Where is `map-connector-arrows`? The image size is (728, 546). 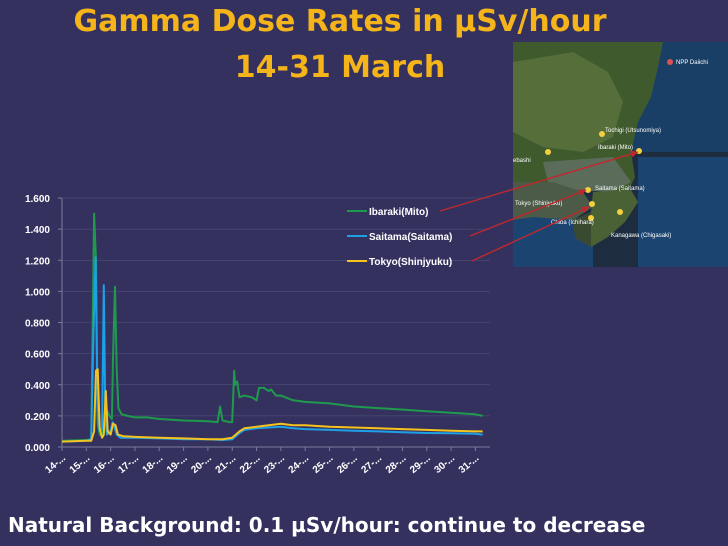
map-connector-arrows is located at coordinates (539, 206).